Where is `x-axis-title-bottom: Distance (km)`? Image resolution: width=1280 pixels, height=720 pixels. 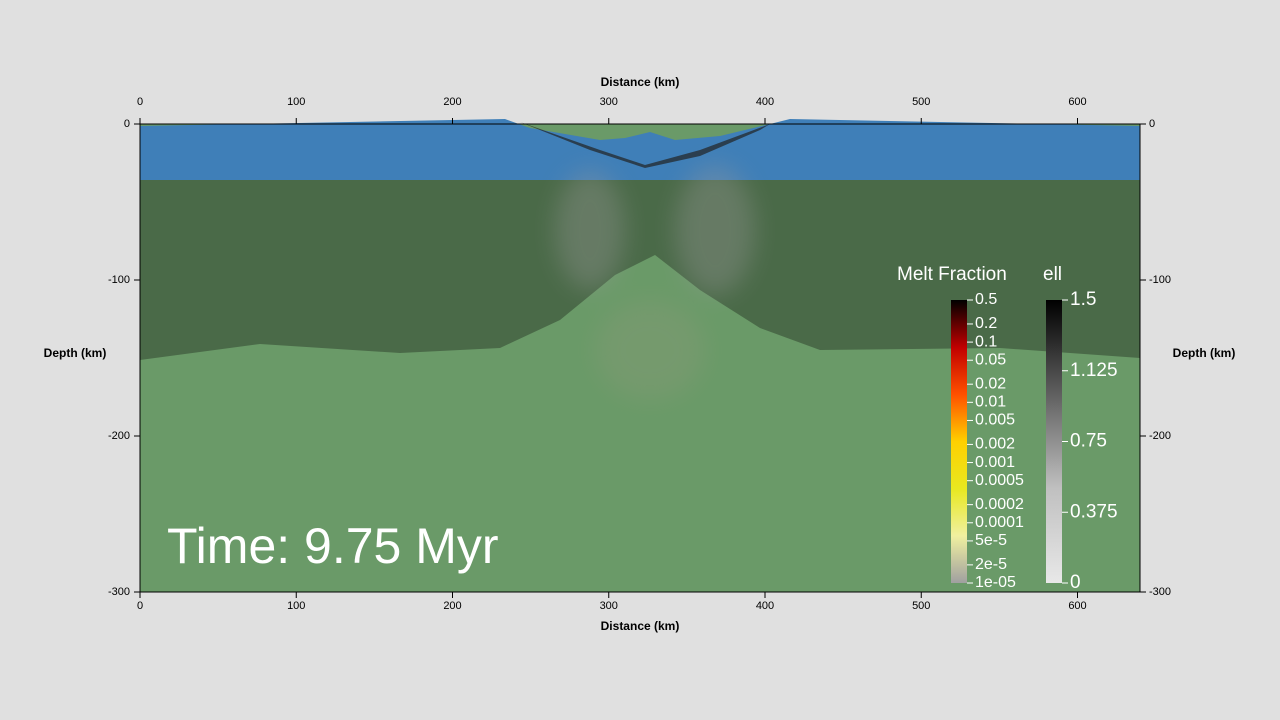 x-axis-title-bottom: Distance (km) is located at coordinates (640, 626).